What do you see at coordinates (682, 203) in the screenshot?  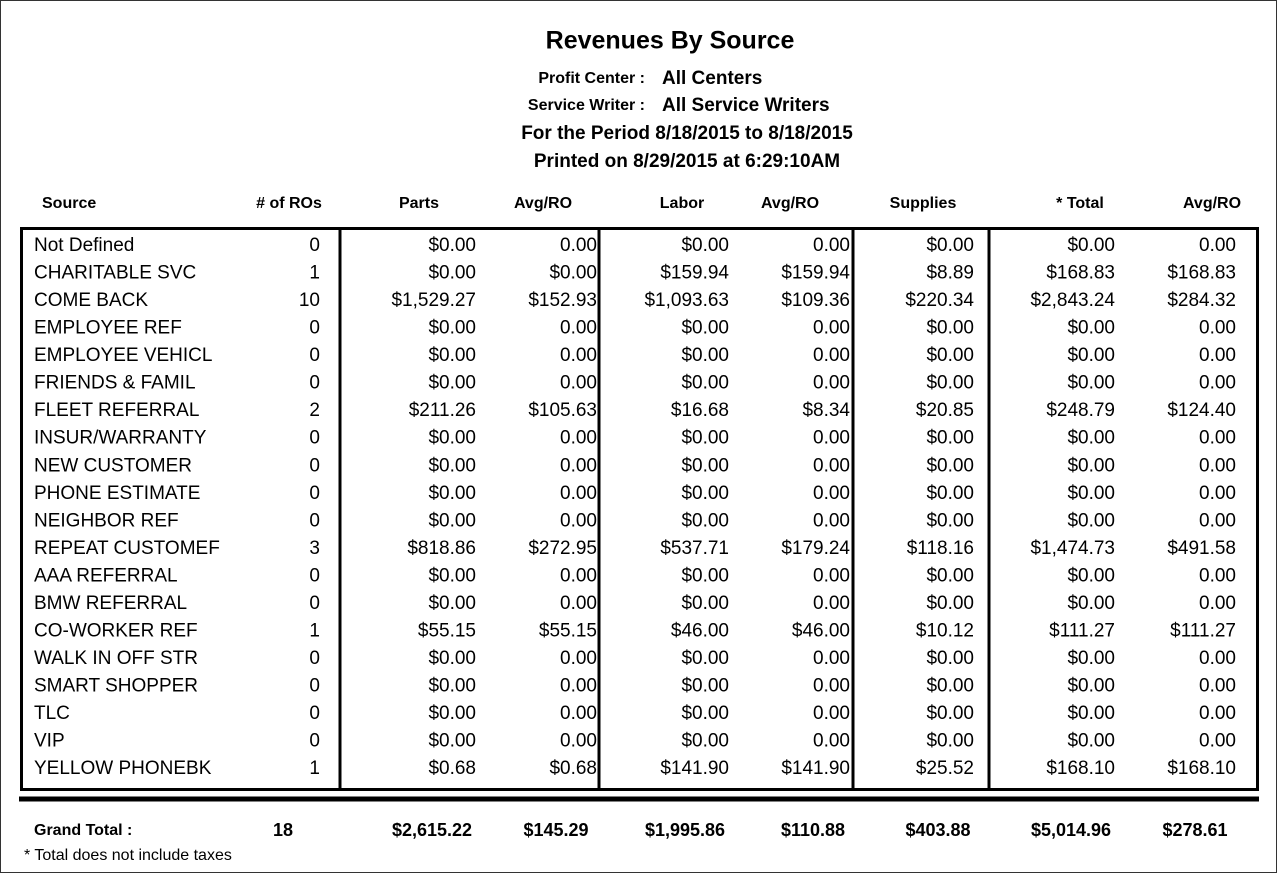 I see `column-header: Labor` at bounding box center [682, 203].